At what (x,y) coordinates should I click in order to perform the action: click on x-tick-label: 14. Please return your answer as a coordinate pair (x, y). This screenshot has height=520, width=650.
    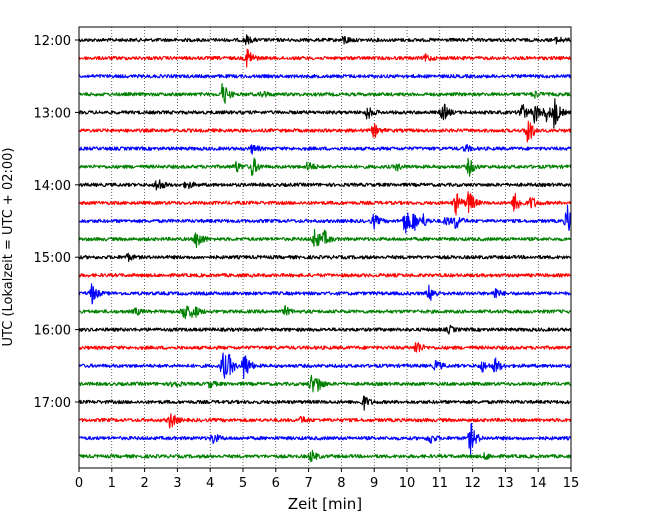
    Looking at the image, I should click on (538, 483).